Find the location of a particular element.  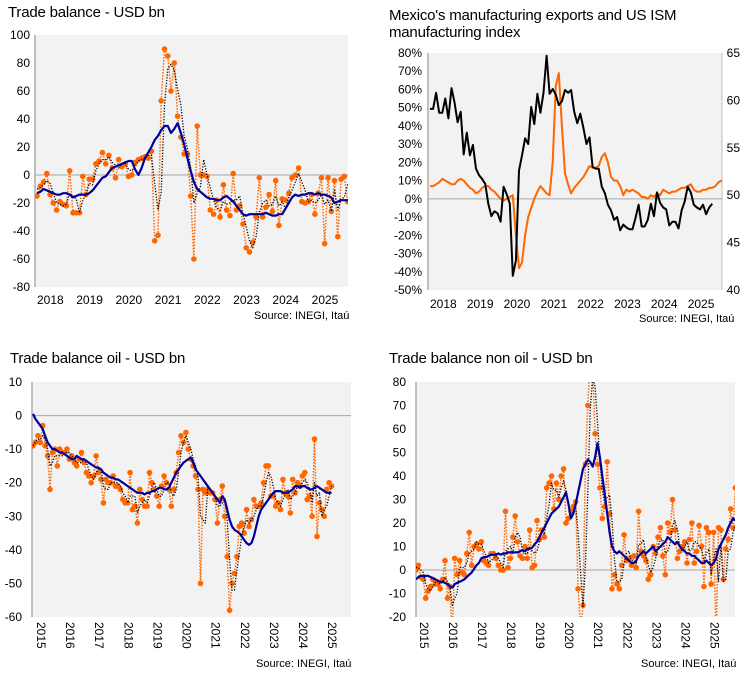

y-tick-label: -20 is located at coordinates (22, 203).